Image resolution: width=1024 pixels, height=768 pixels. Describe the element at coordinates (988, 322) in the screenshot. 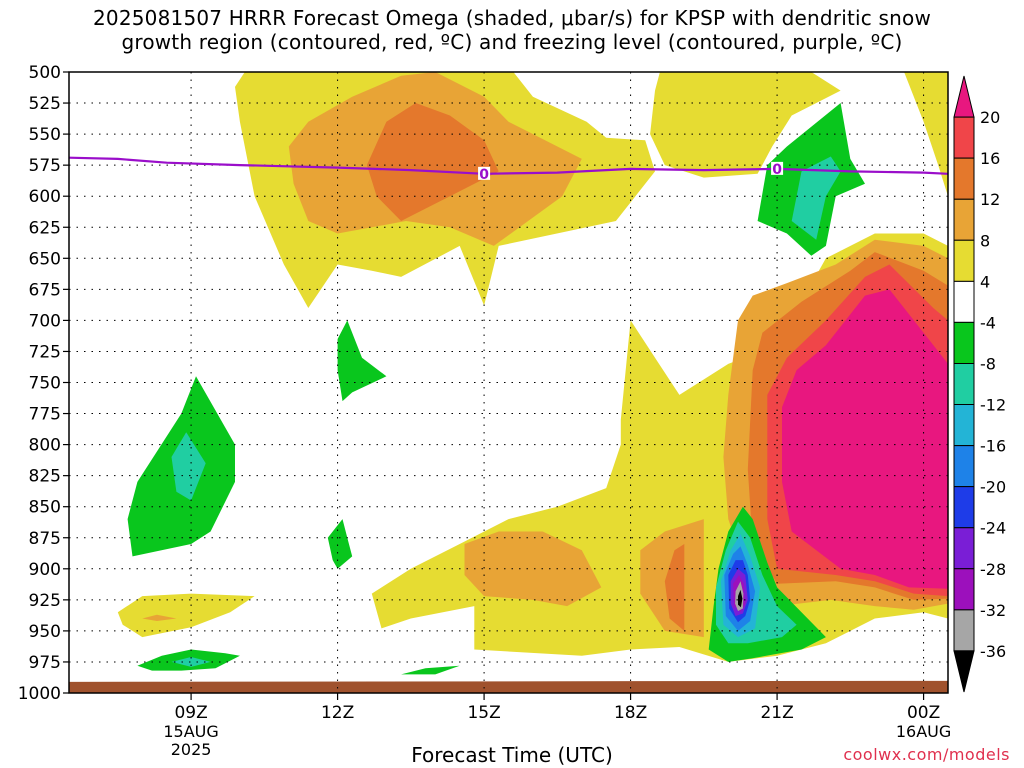

I see `colorbar-label: -4` at that location.